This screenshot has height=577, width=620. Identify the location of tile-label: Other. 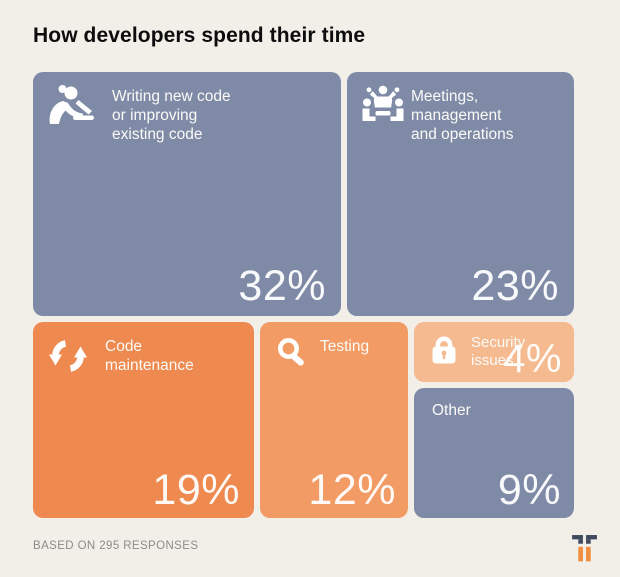
(451, 410).